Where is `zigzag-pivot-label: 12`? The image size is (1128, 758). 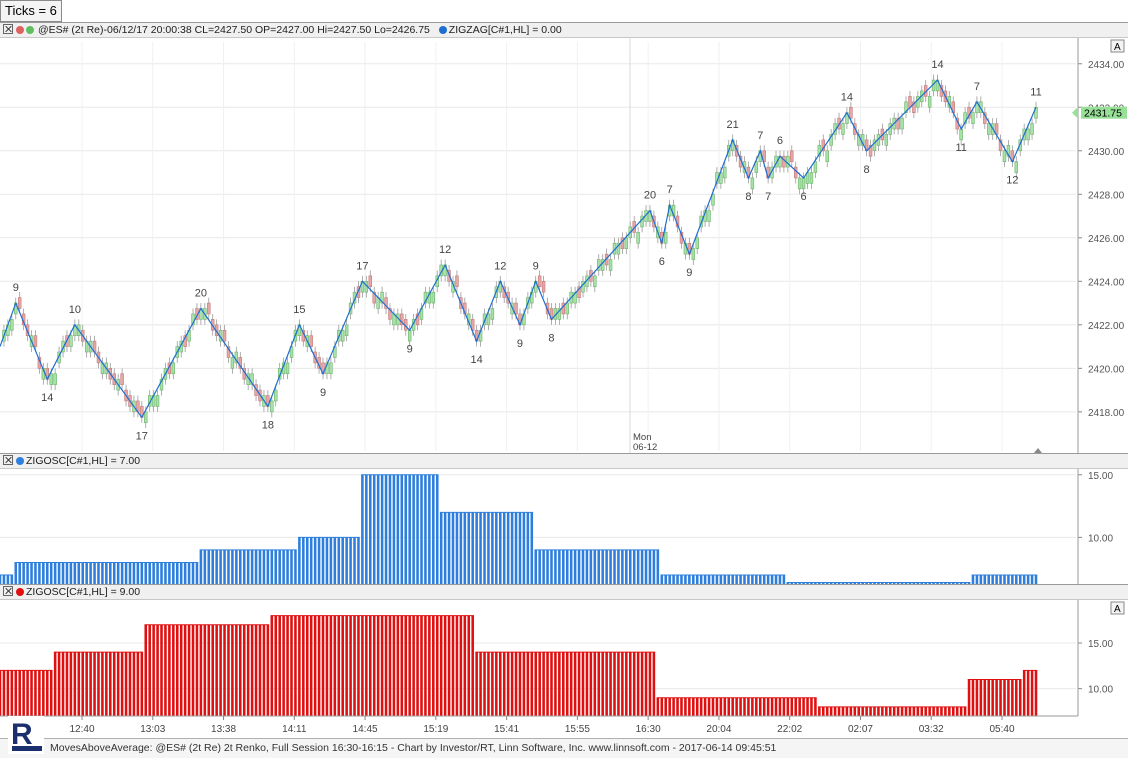 zigzag-pivot-label: 12 is located at coordinates (445, 250).